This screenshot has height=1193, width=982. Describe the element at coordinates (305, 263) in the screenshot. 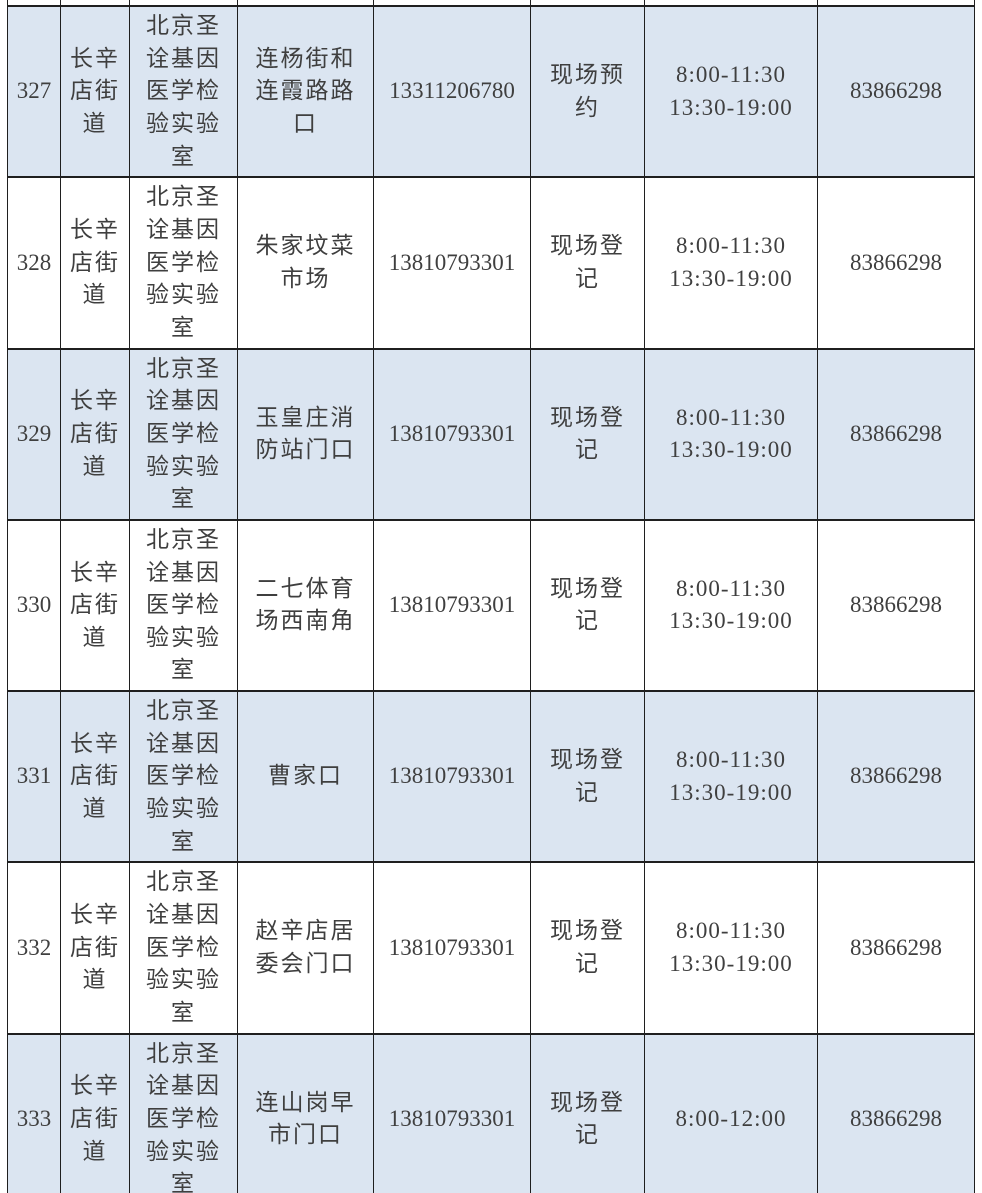

I see `location-cell: 朱家坟菜市场` at that location.